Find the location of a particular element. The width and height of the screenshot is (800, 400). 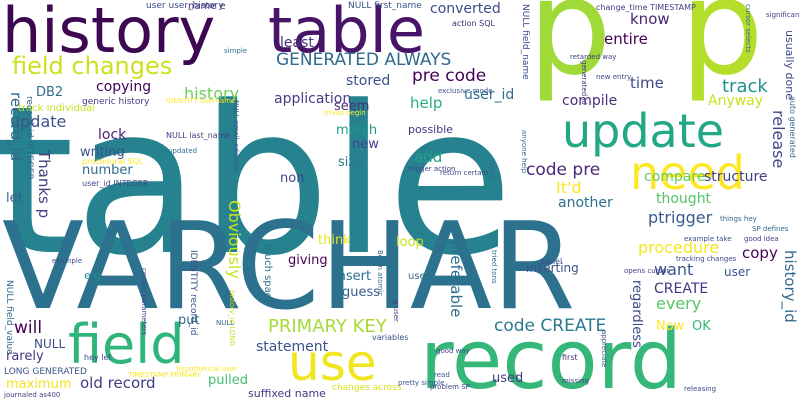

word: history_id LONG is located at coordinates (232, 318).